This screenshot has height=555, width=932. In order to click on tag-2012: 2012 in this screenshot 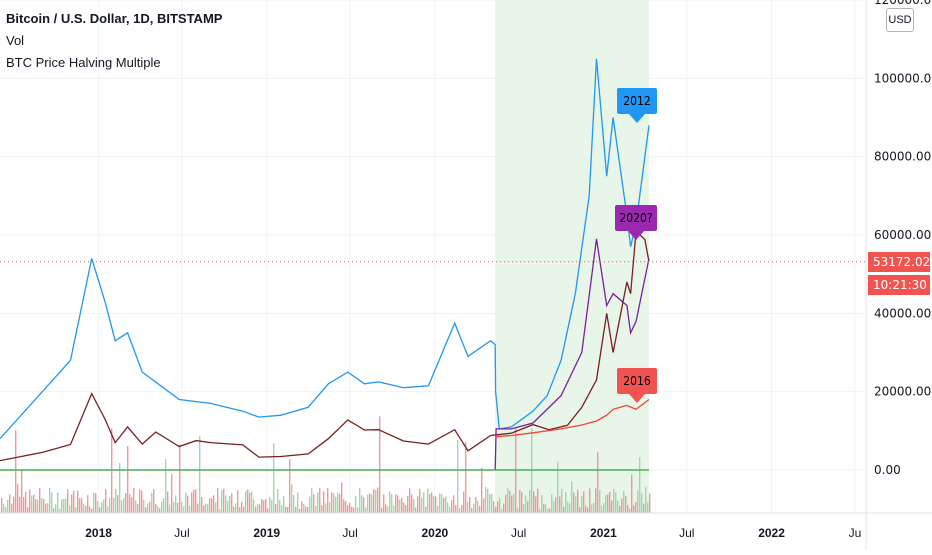, I will do `click(637, 101)`.